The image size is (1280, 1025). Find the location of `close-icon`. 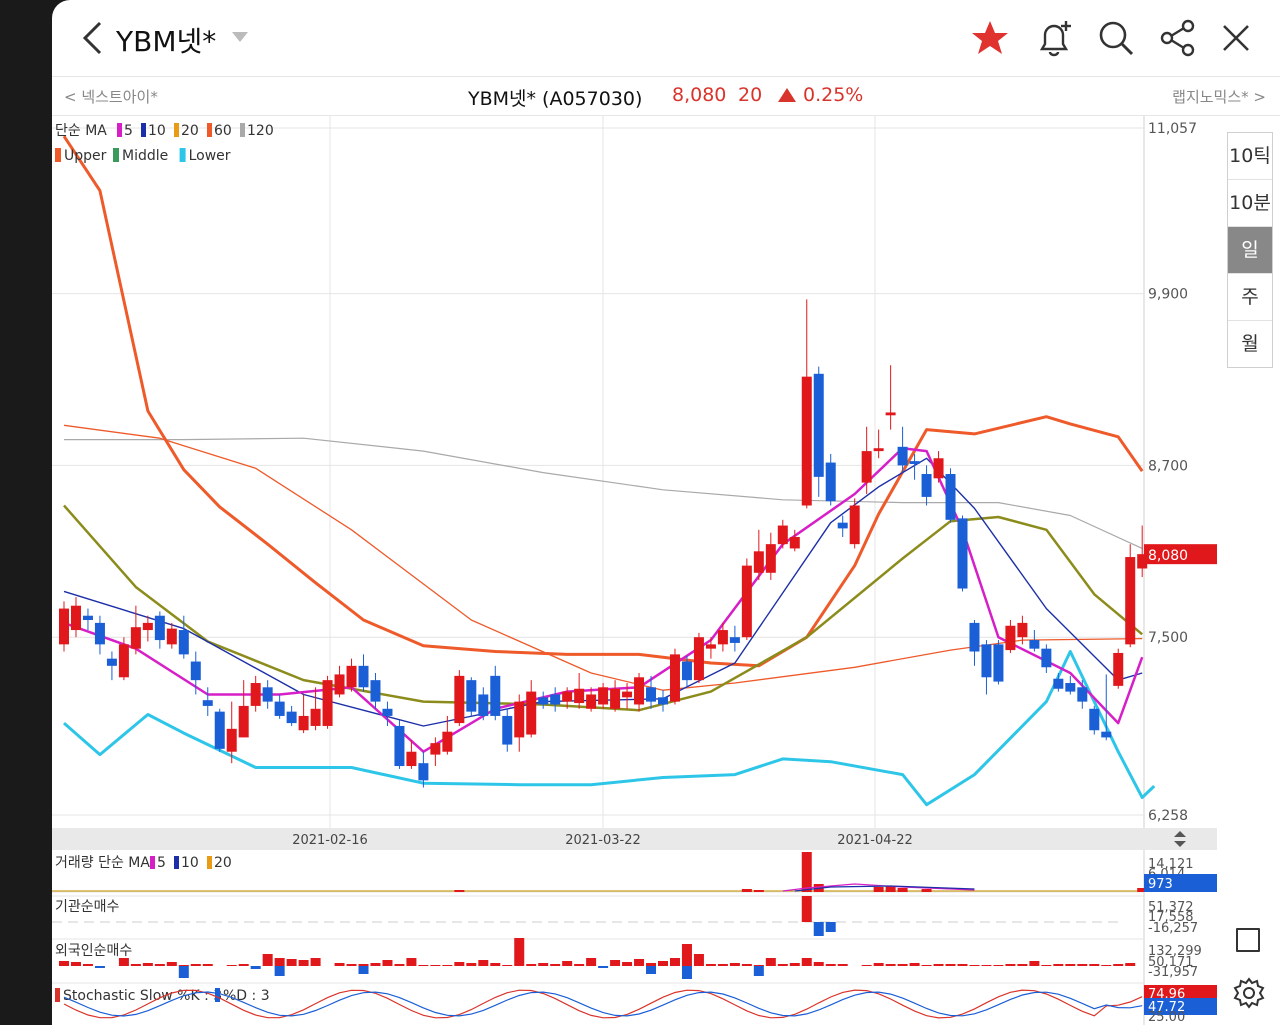

close-icon is located at coordinates (1236, 38).